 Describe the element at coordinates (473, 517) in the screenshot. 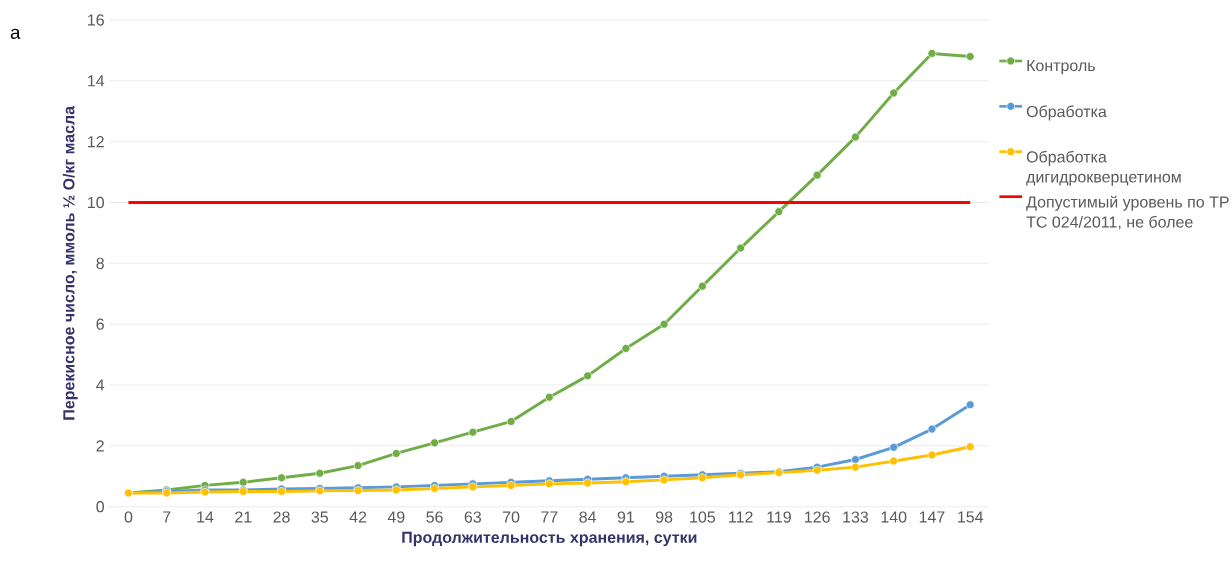

I see `x-tick-label: 63` at that location.